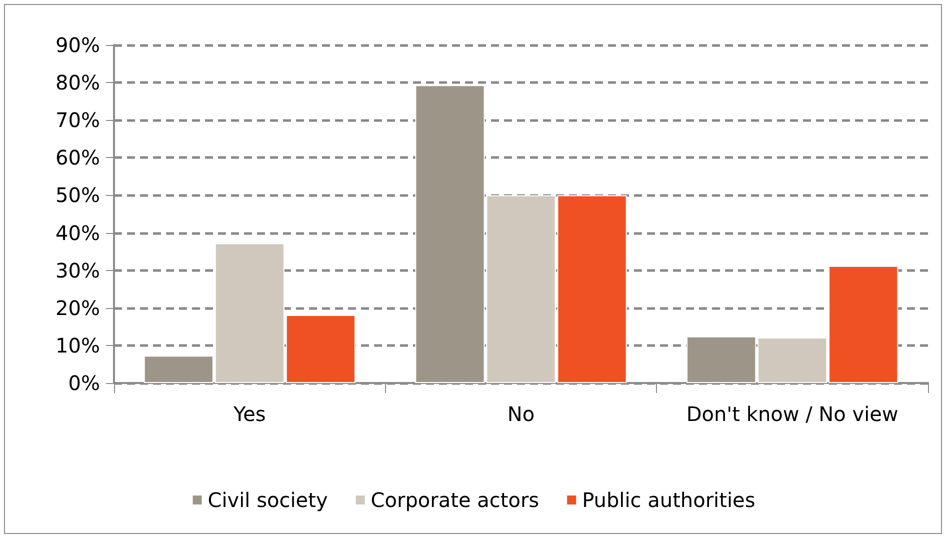 The height and width of the screenshot is (538, 948). I want to click on y-tick-label: 60%, so click(78, 158).